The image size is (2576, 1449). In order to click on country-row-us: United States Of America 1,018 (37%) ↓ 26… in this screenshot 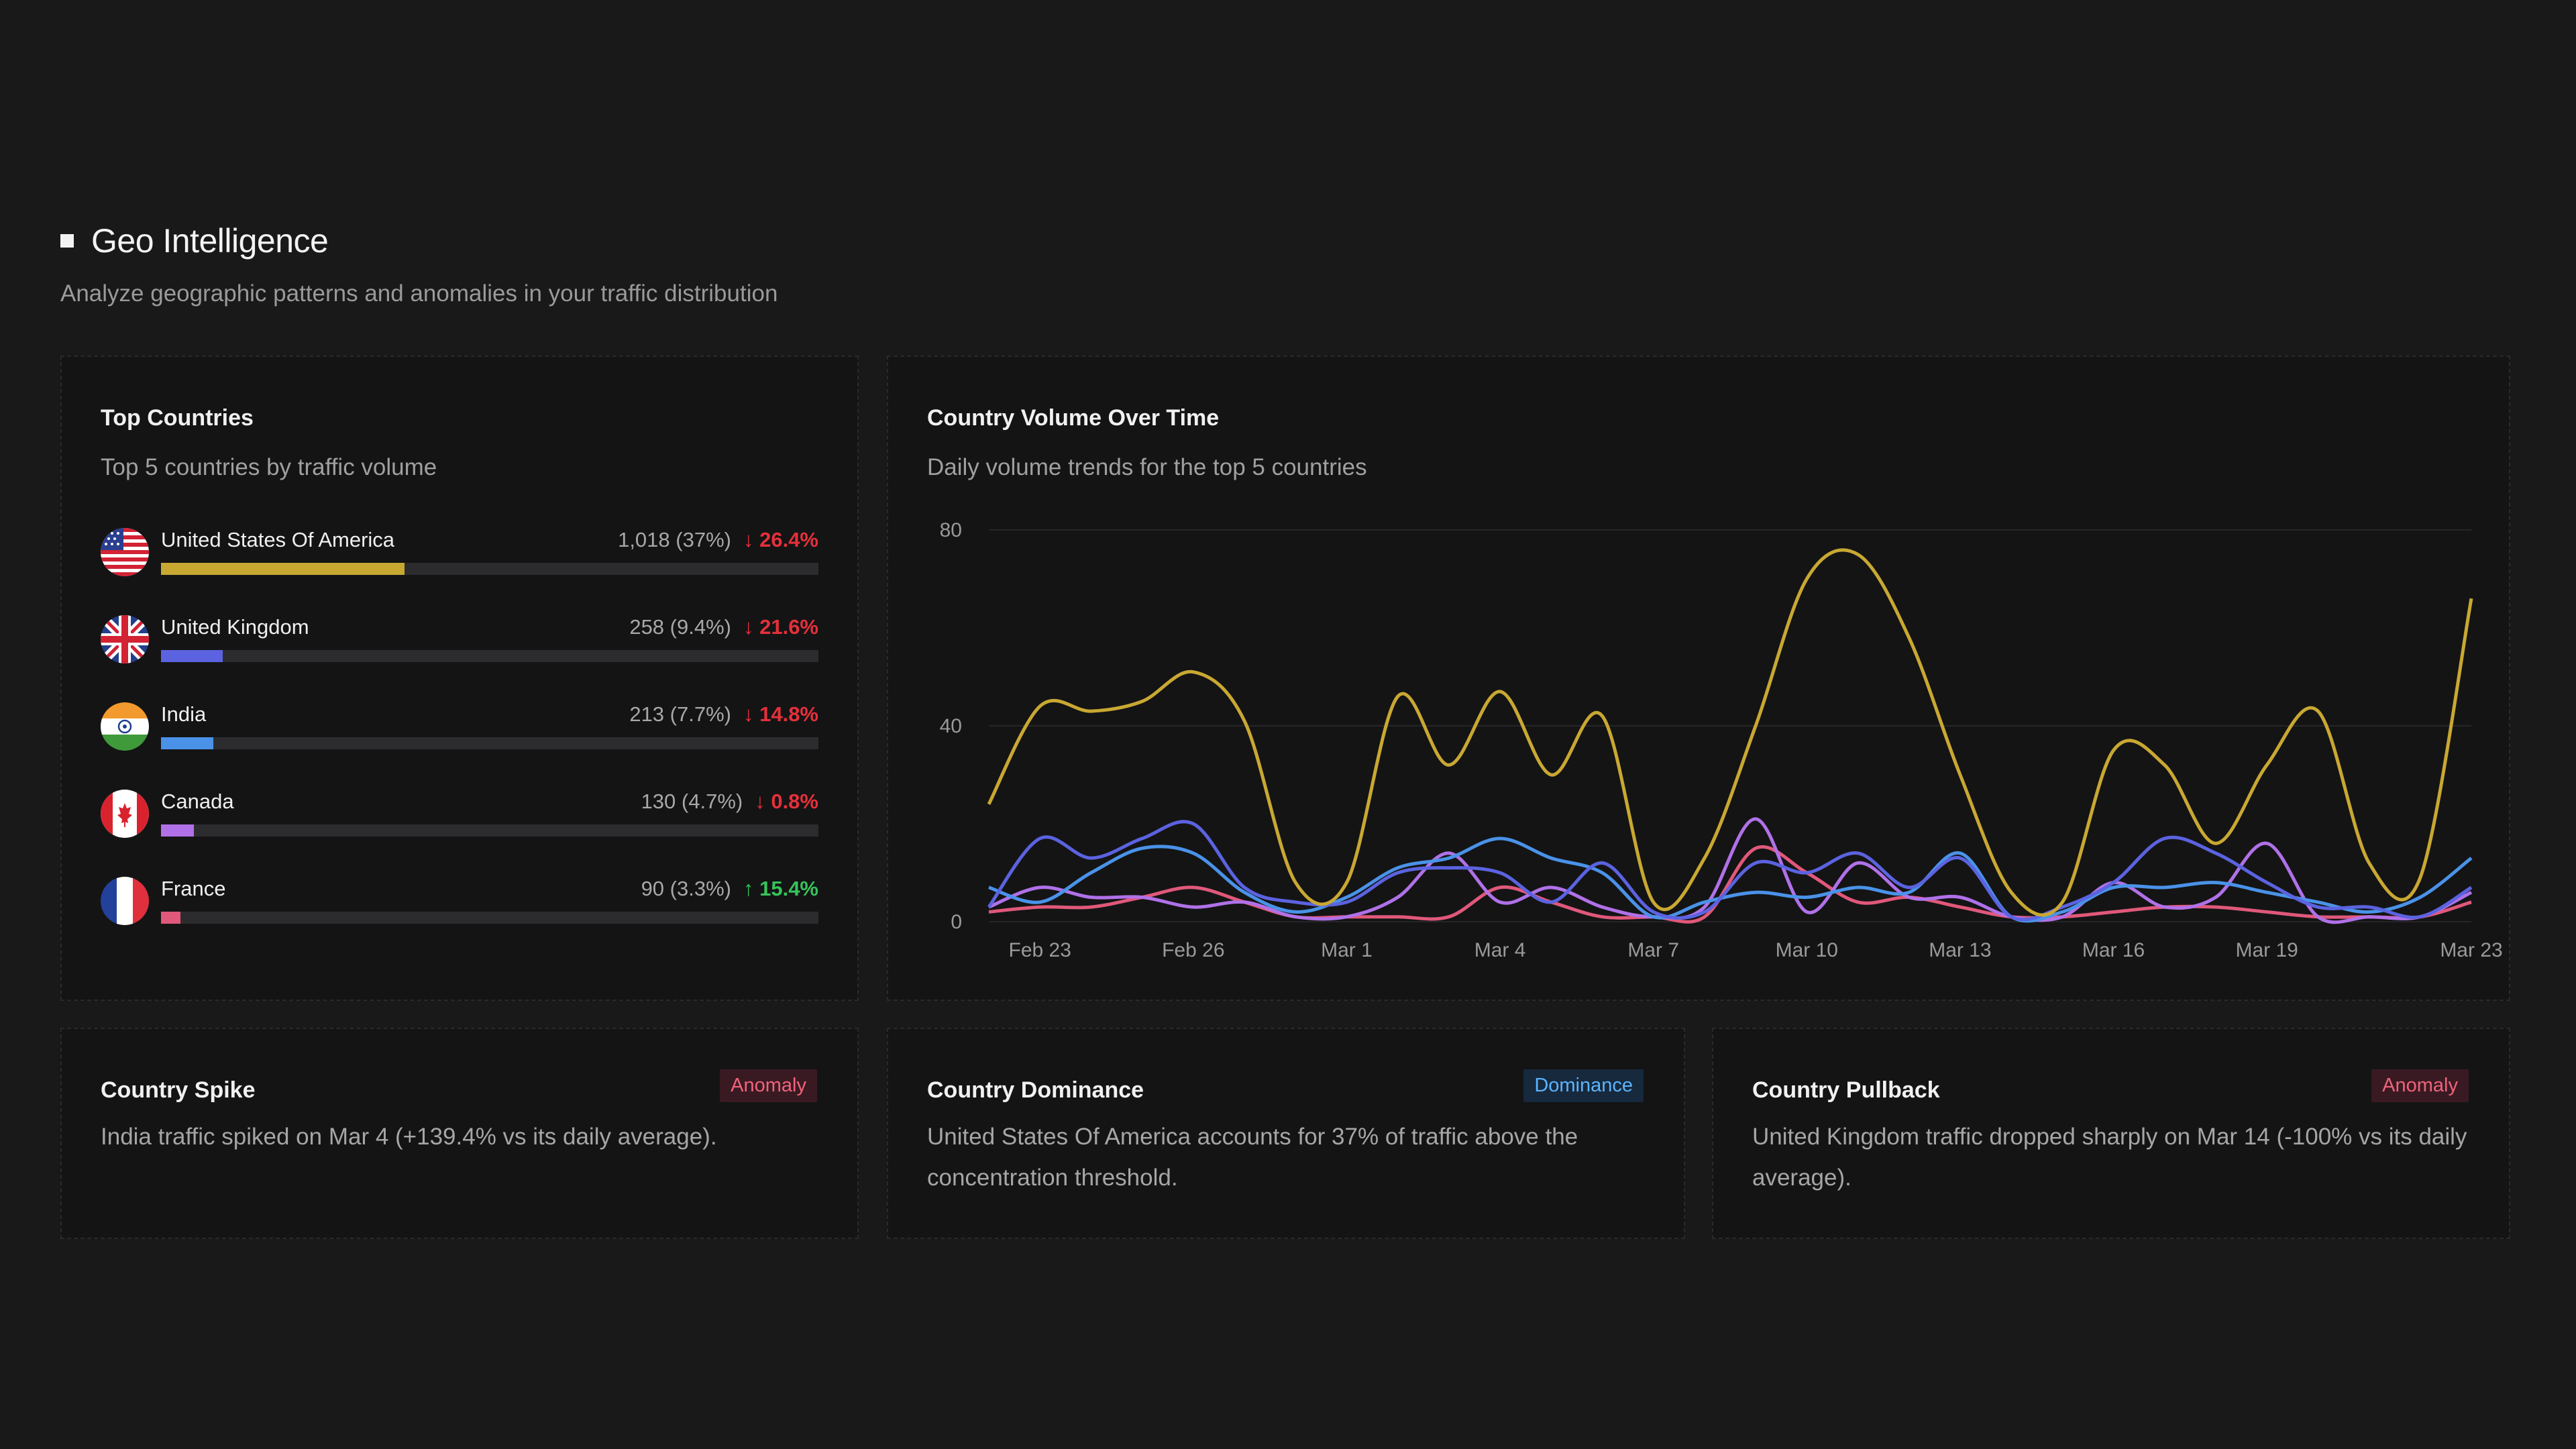, I will do `click(459, 558)`.